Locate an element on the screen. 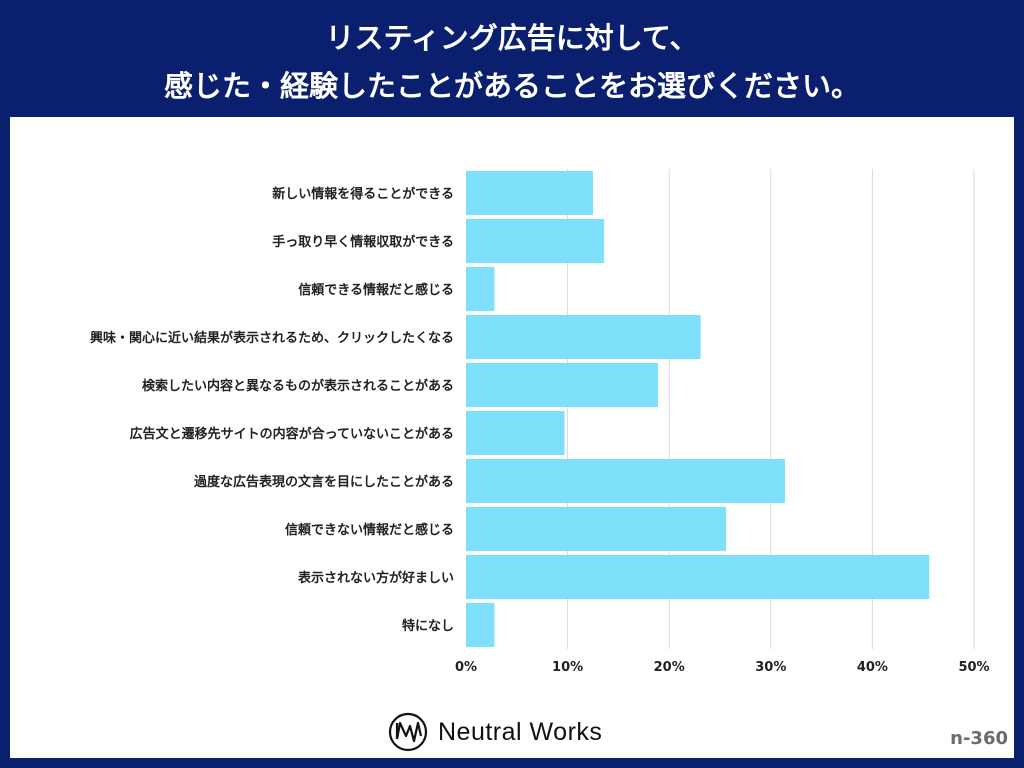 This screenshot has width=1024, height=768. x-tick-label: 40% is located at coordinates (872, 667).